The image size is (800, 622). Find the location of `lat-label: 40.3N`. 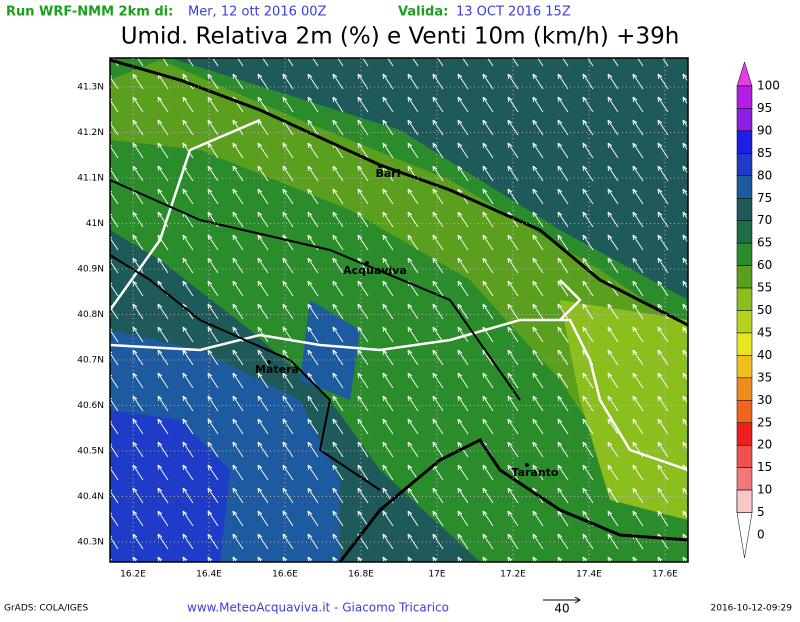

lat-label: 40.3N is located at coordinates (90, 543).